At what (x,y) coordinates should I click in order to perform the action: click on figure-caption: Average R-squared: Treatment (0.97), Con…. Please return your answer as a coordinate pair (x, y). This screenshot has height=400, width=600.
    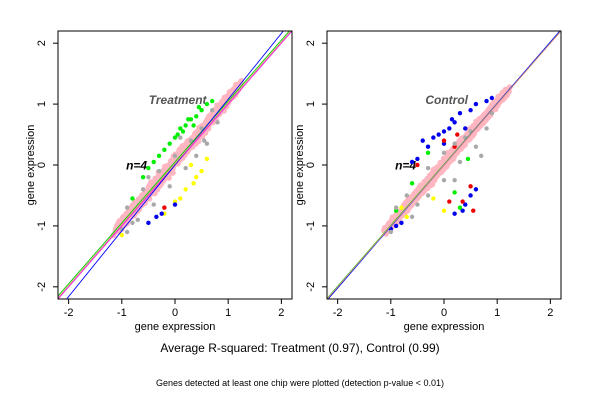
    Looking at the image, I should click on (300, 348).